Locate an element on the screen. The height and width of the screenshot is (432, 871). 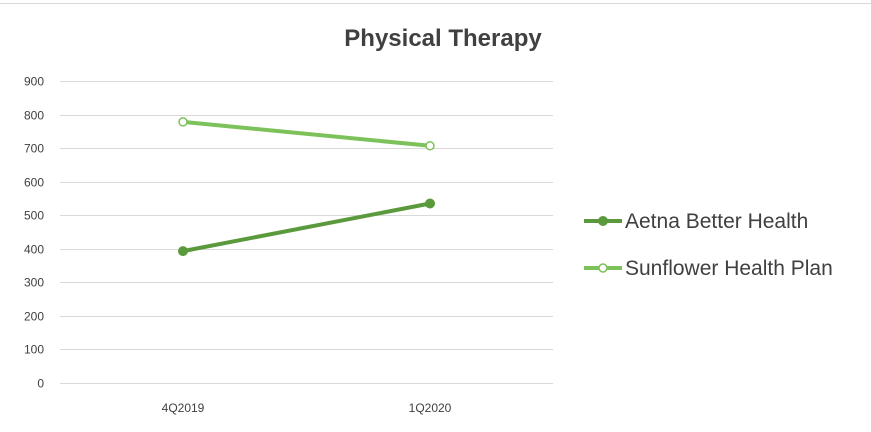
y-tick-label: 400 is located at coordinates (34, 250).